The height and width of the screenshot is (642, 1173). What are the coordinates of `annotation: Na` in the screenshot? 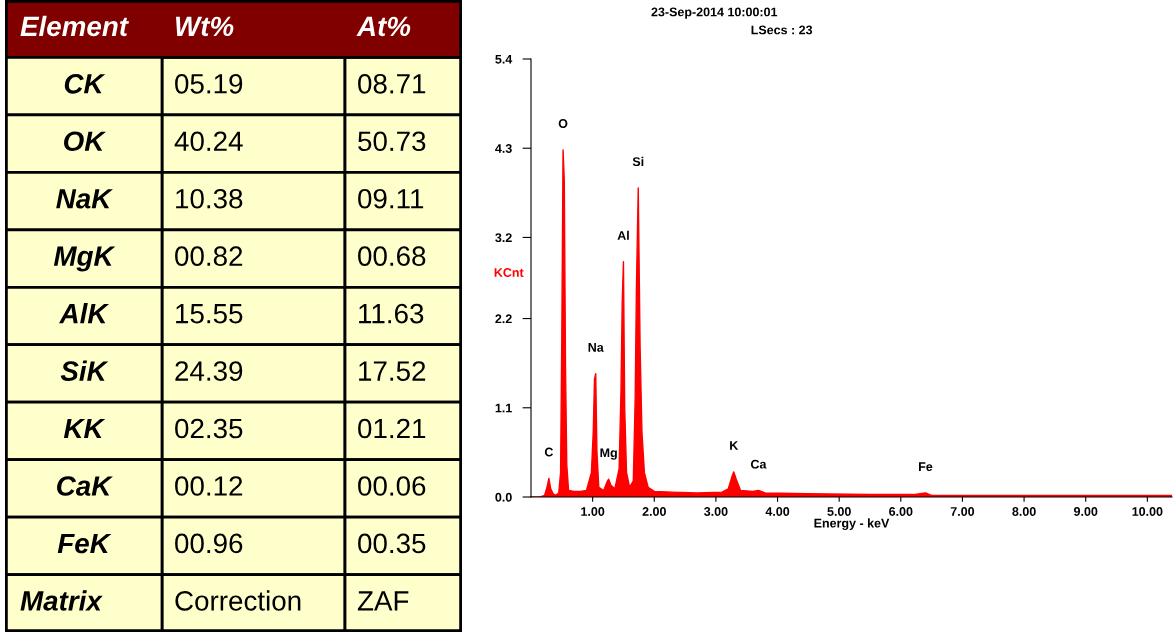 It's located at (596, 347).